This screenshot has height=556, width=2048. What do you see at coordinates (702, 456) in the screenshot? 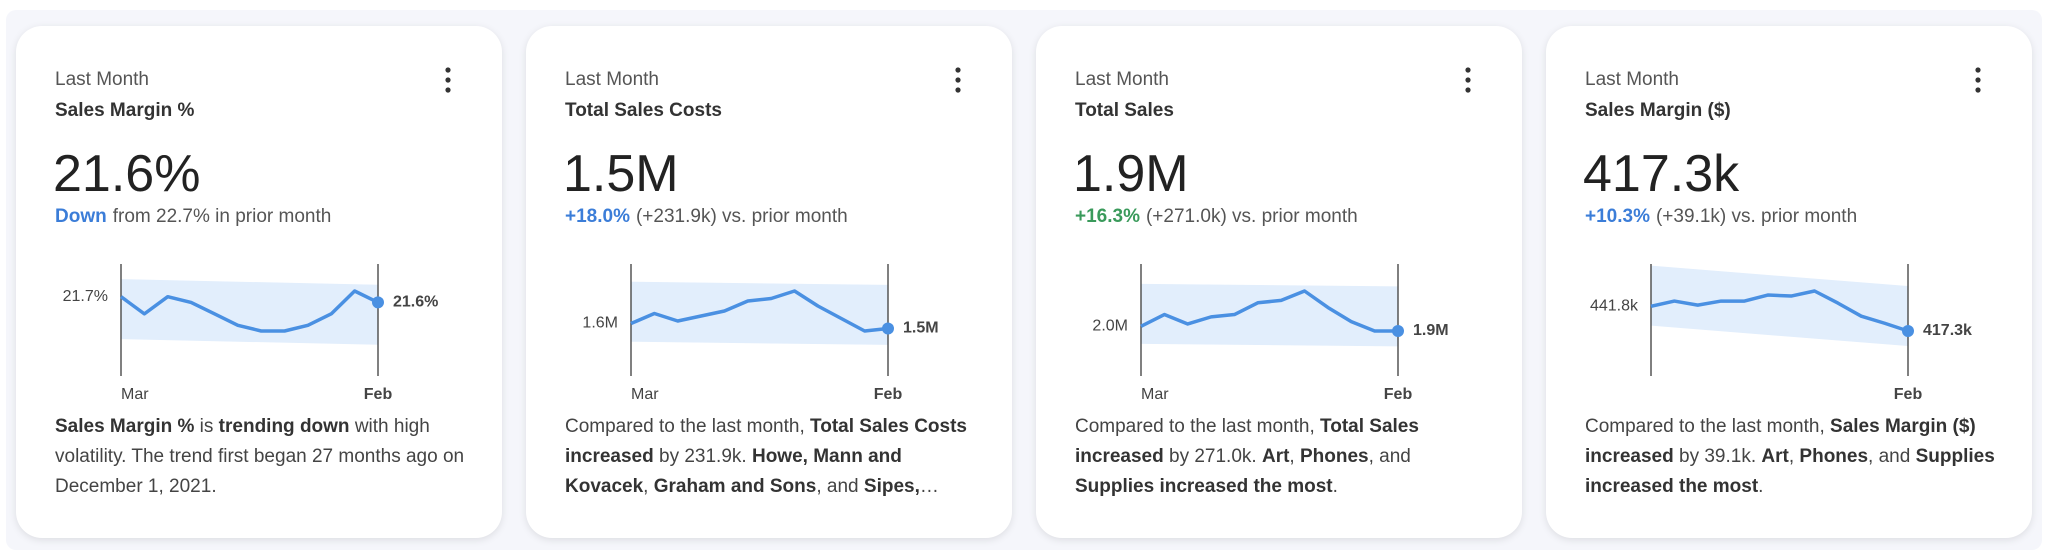
I see `narrative-text: by 231.9k.` at bounding box center [702, 456].